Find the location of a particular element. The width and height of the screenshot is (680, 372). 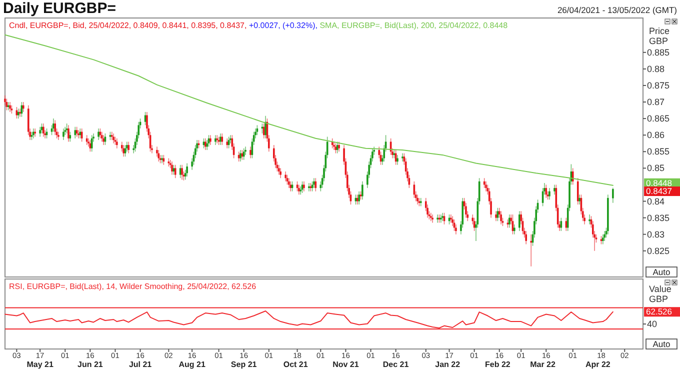

x2-tick-label: Nov 21 is located at coordinates (346, 364).